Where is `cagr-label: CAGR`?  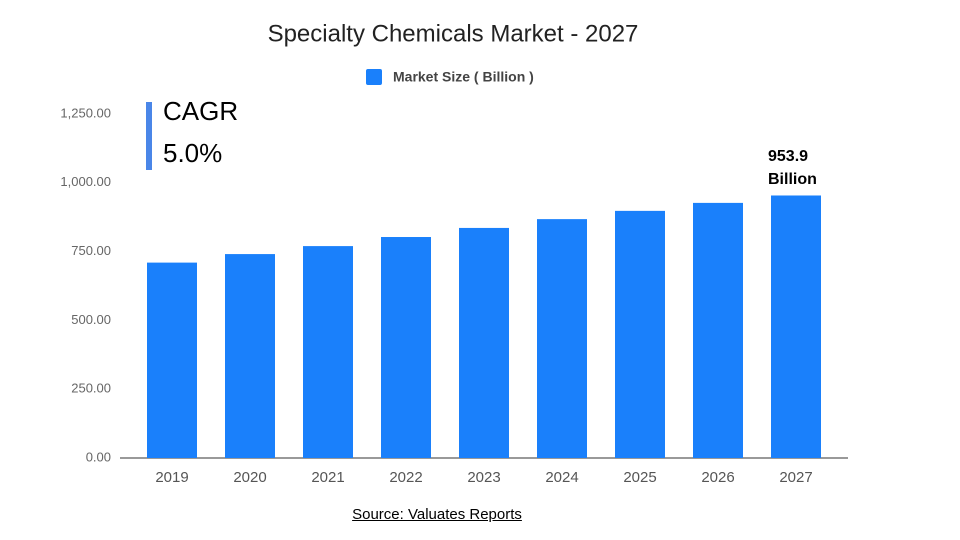 cagr-label: CAGR is located at coordinates (200, 111).